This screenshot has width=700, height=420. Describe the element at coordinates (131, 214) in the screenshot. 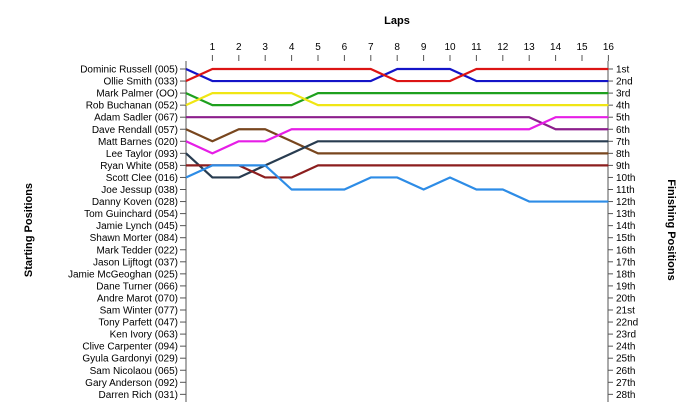

I see `driver-label: Tom Guinchard (054)` at that location.